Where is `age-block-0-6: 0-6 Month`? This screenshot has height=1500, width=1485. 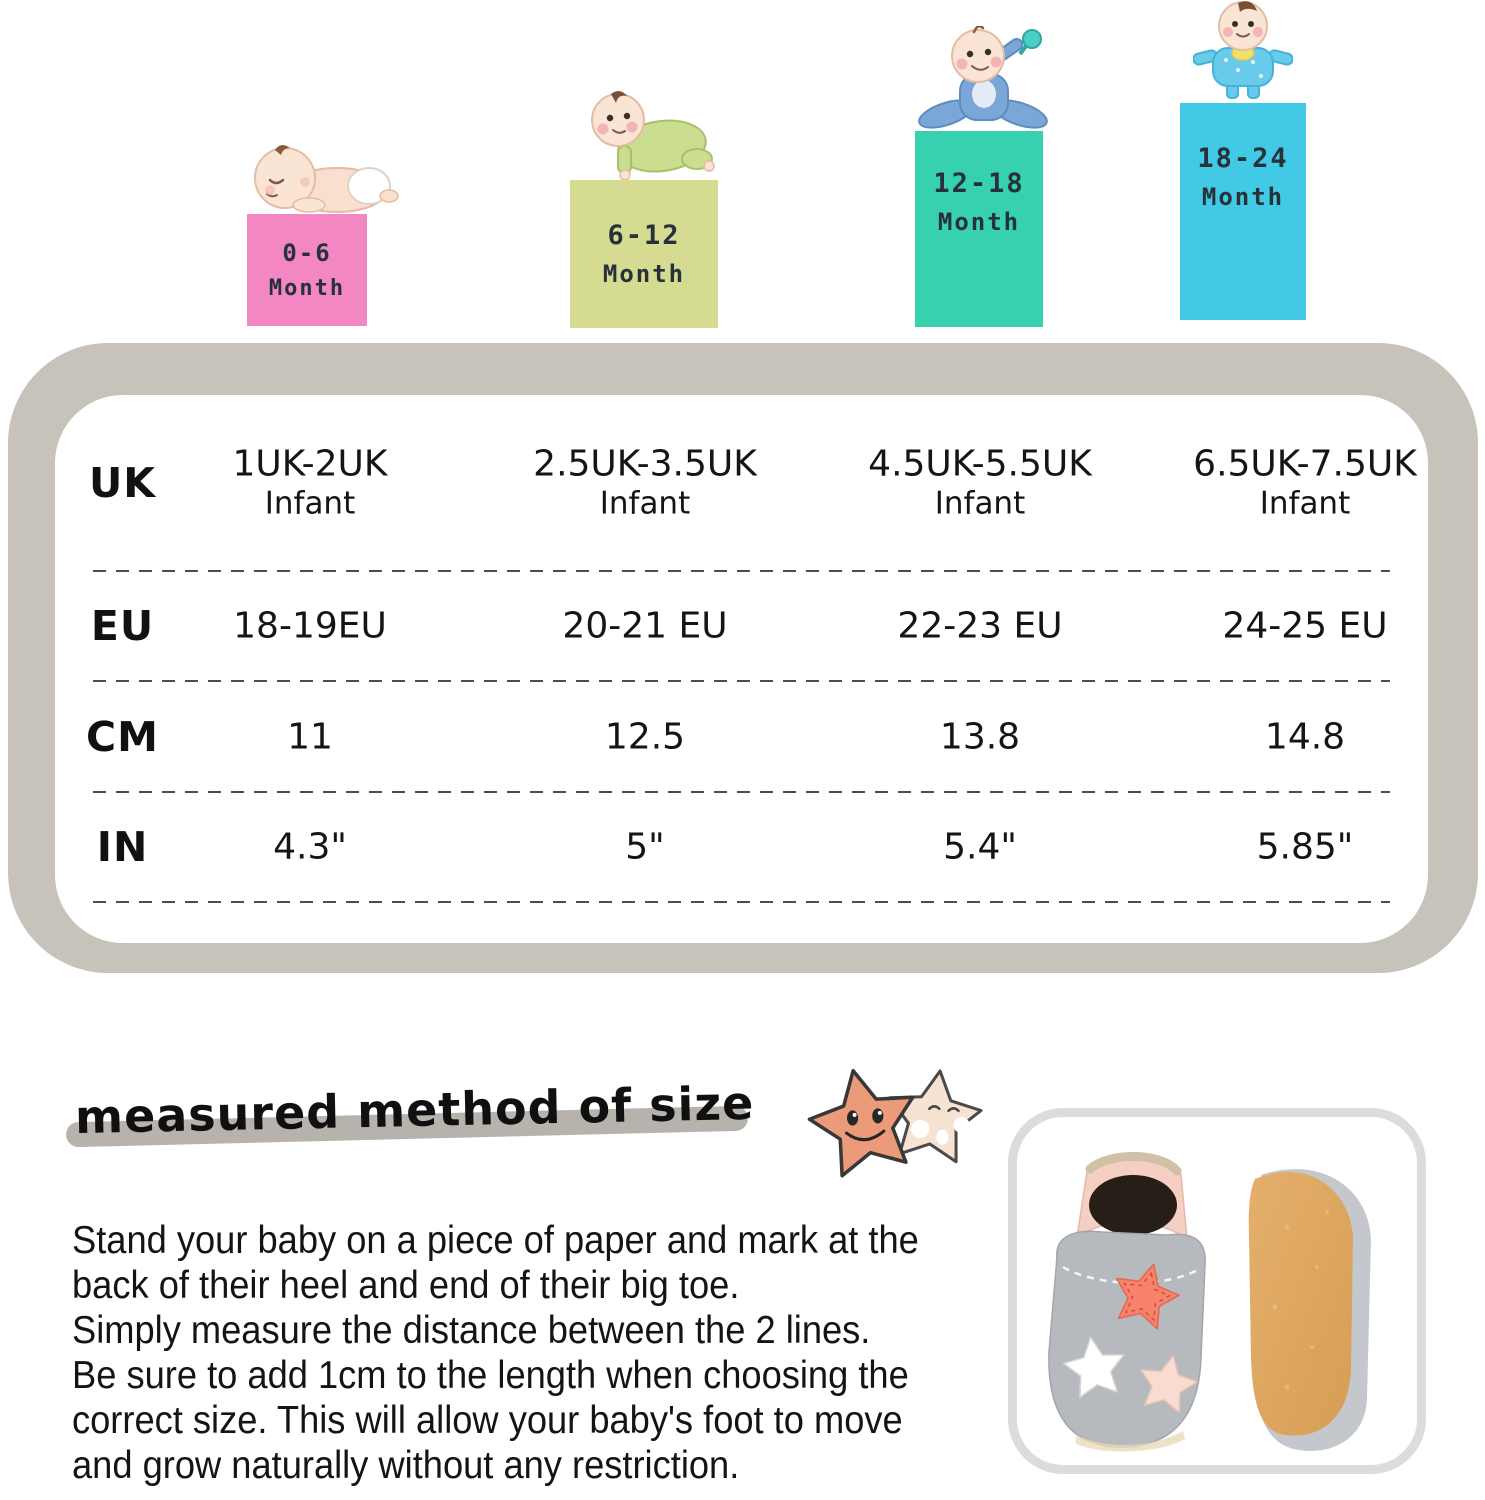 age-block-0-6: 0-6 Month is located at coordinates (307, 270).